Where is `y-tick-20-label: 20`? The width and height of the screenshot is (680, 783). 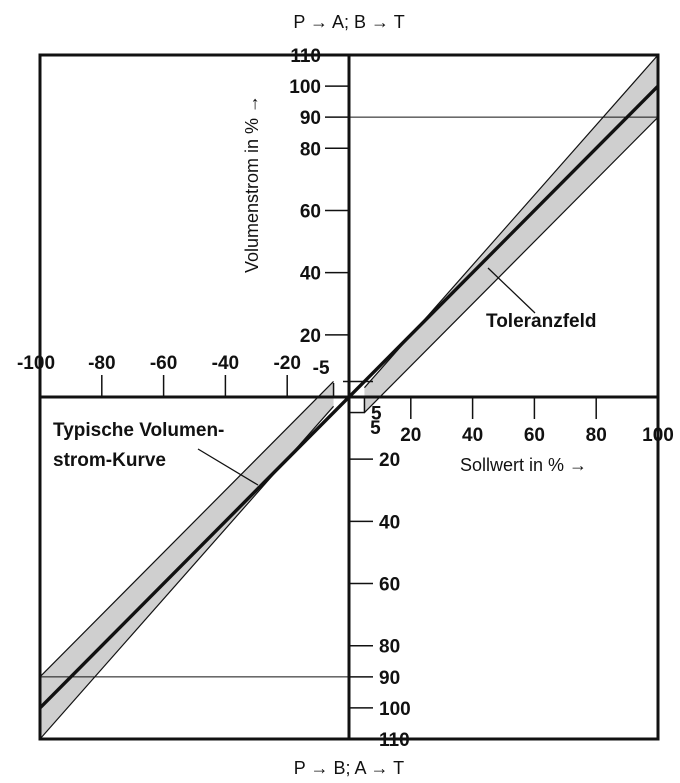
y-tick-20-label: 20 is located at coordinates (310, 336).